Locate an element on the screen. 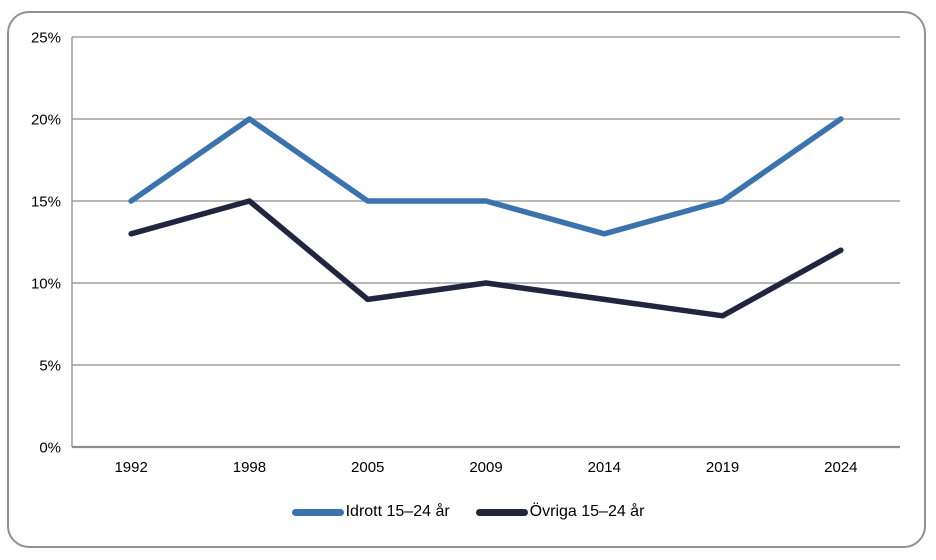 The width and height of the screenshot is (936, 560). x-tick-label: 1998 is located at coordinates (249, 467).